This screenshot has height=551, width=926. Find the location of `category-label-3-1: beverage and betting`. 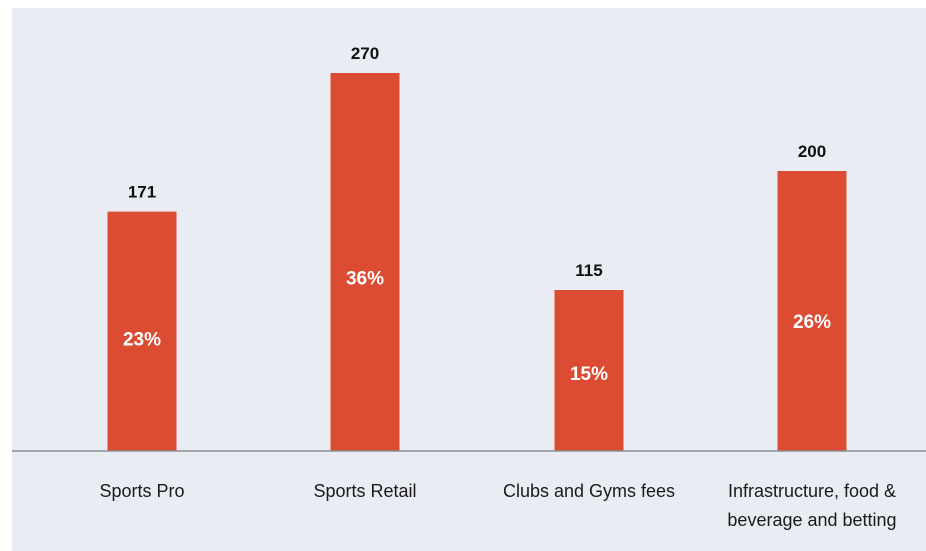

category-label-3-1: beverage and betting is located at coordinates (811, 520).